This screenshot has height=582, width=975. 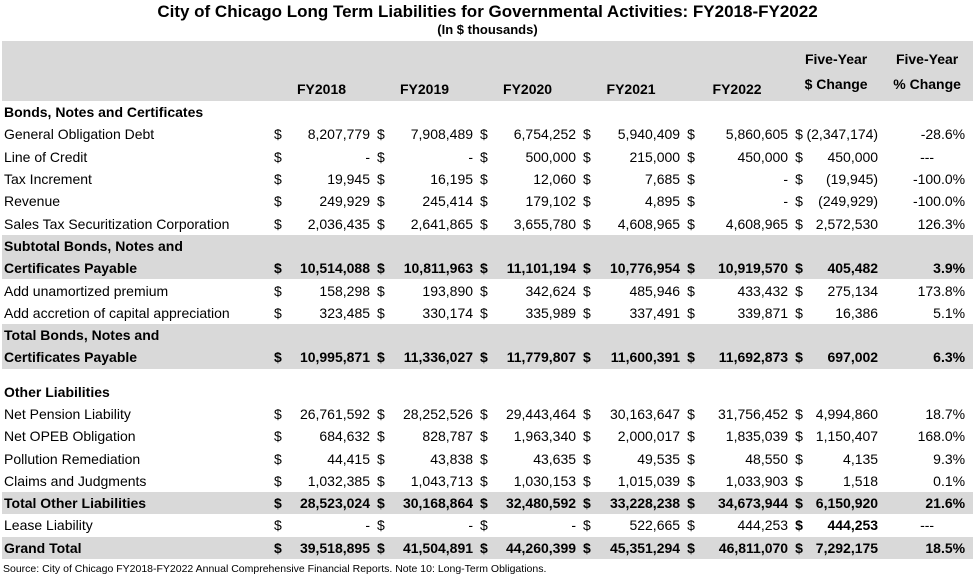 I want to click on value-cell: 1,835,039, so click(x=757, y=436).